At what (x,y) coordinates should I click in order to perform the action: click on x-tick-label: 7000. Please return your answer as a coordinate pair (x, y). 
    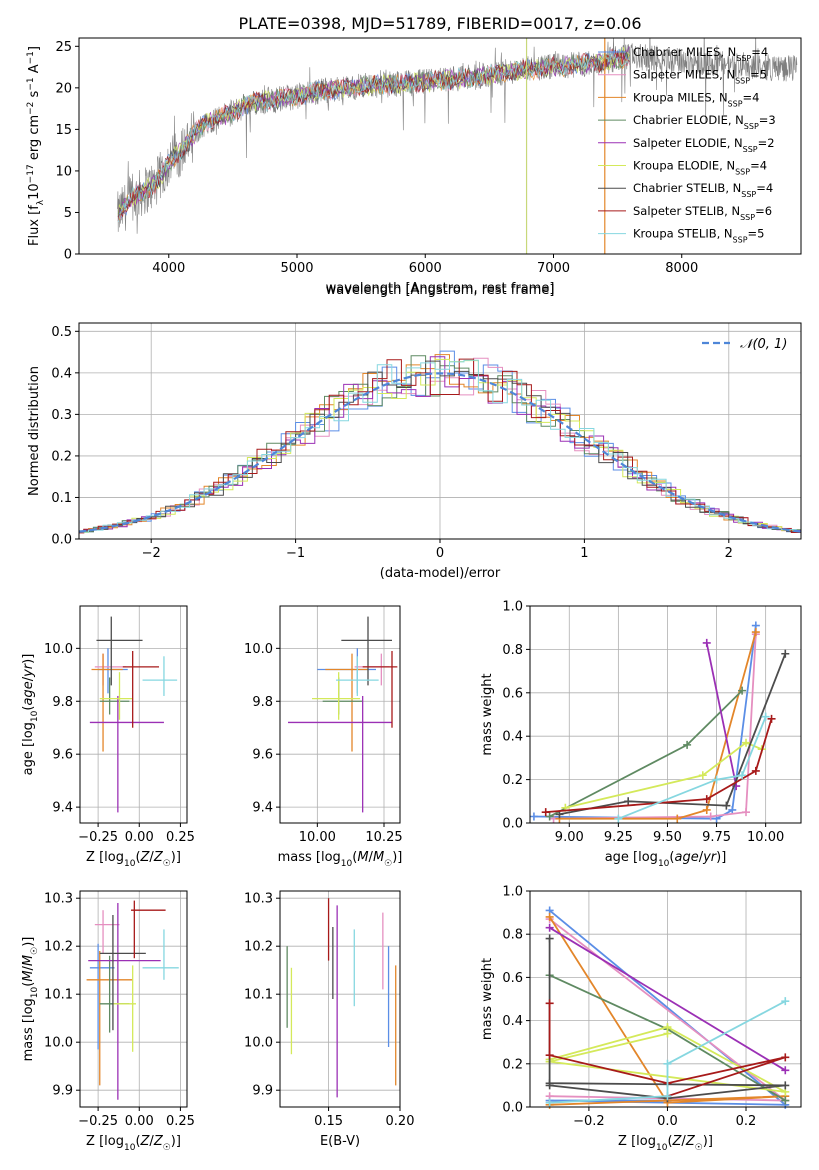
    Looking at the image, I should click on (553, 268).